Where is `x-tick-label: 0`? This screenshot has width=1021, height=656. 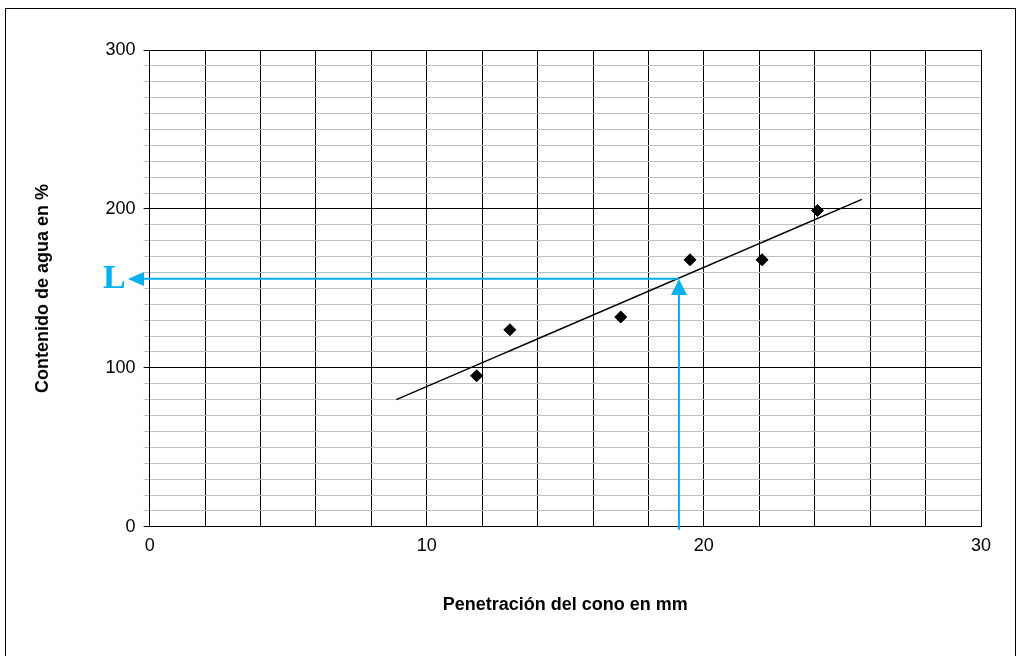
x-tick-label: 0 is located at coordinates (149, 544).